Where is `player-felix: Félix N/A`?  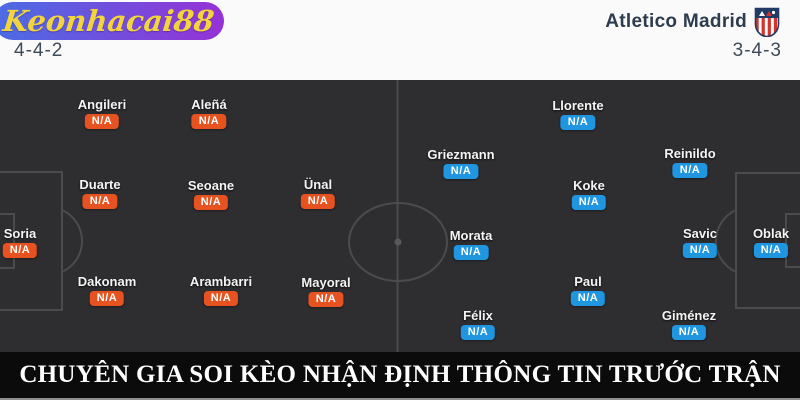 player-felix: Félix N/A is located at coordinates (478, 324).